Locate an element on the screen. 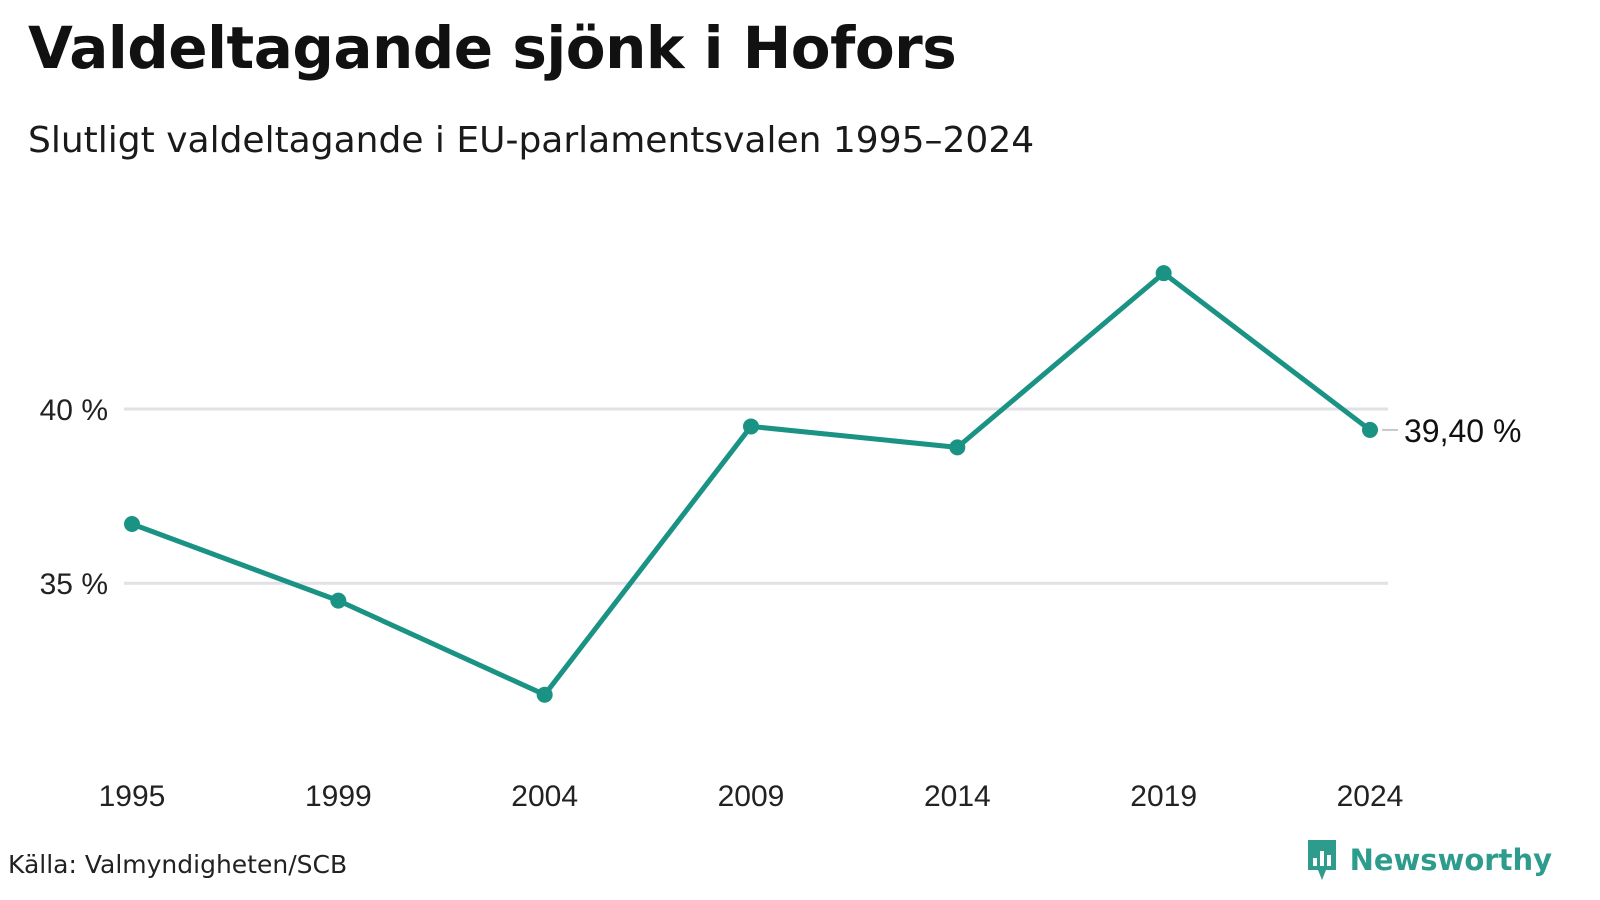  source-note: Källa: Valmyndigheten/SCB is located at coordinates (178, 864).